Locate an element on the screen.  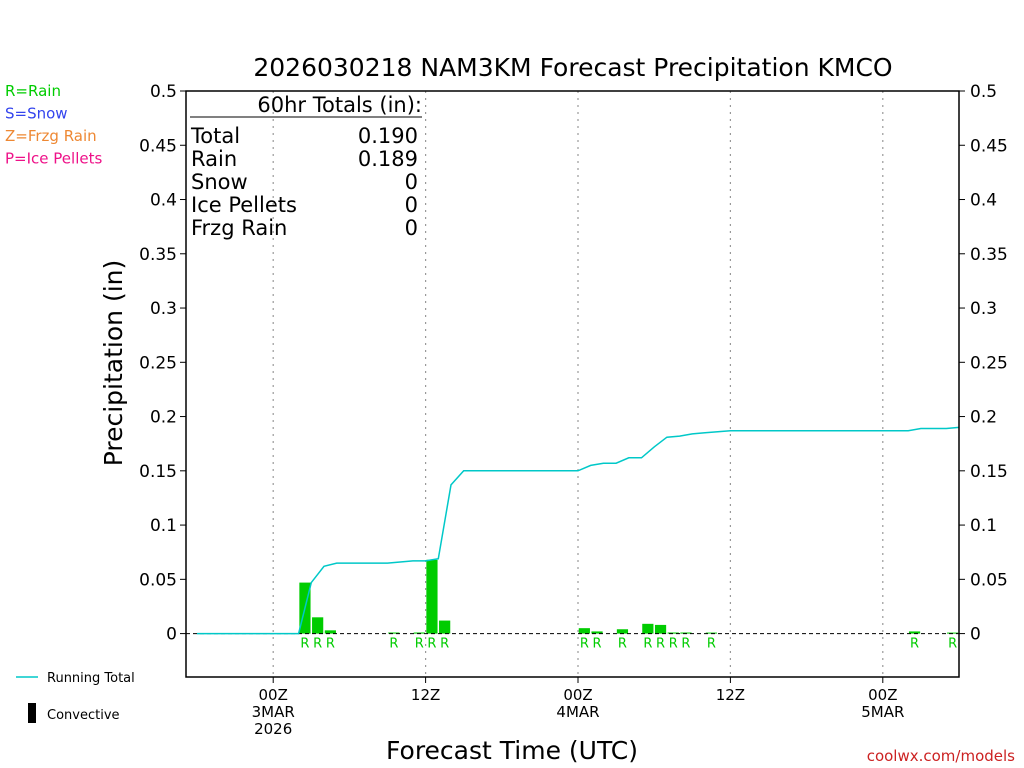
summary-label: Snow is located at coordinates (219, 182).